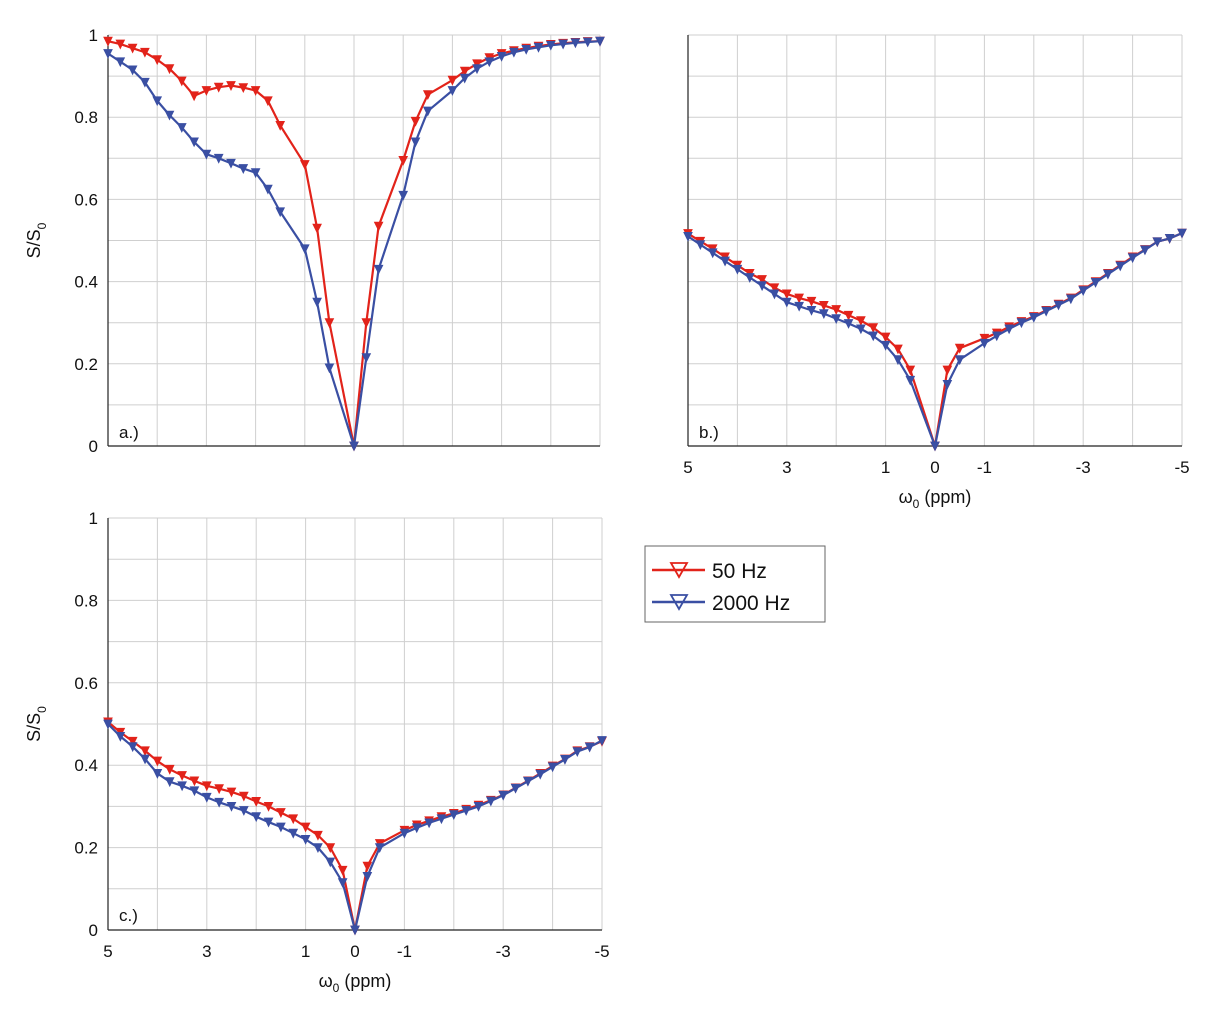 The height and width of the screenshot is (1011, 1205). What do you see at coordinates (739, 571) in the screenshot?
I see `legend-label-50hz: 50 Hz` at bounding box center [739, 571].